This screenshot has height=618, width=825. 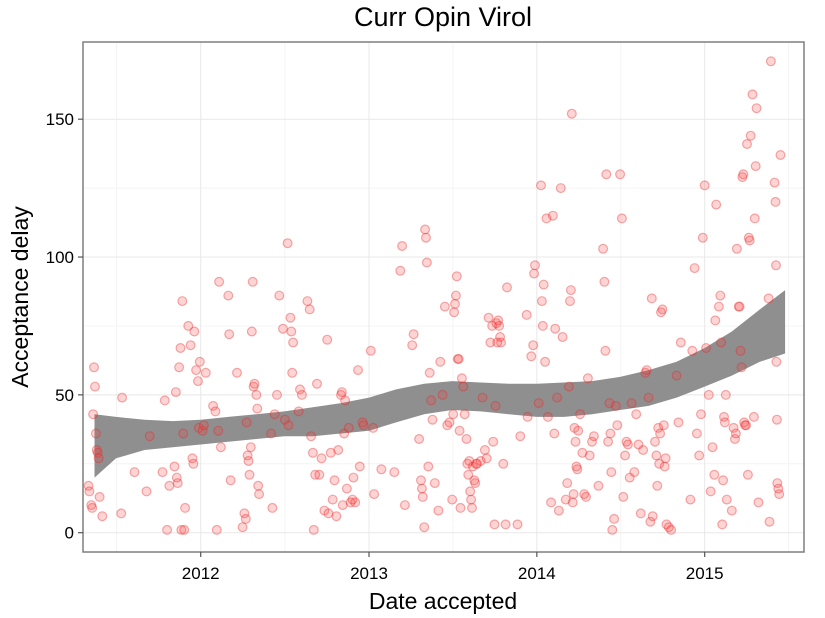 What do you see at coordinates (69, 533) in the screenshot?
I see `y-tick-label: 0` at bounding box center [69, 533].